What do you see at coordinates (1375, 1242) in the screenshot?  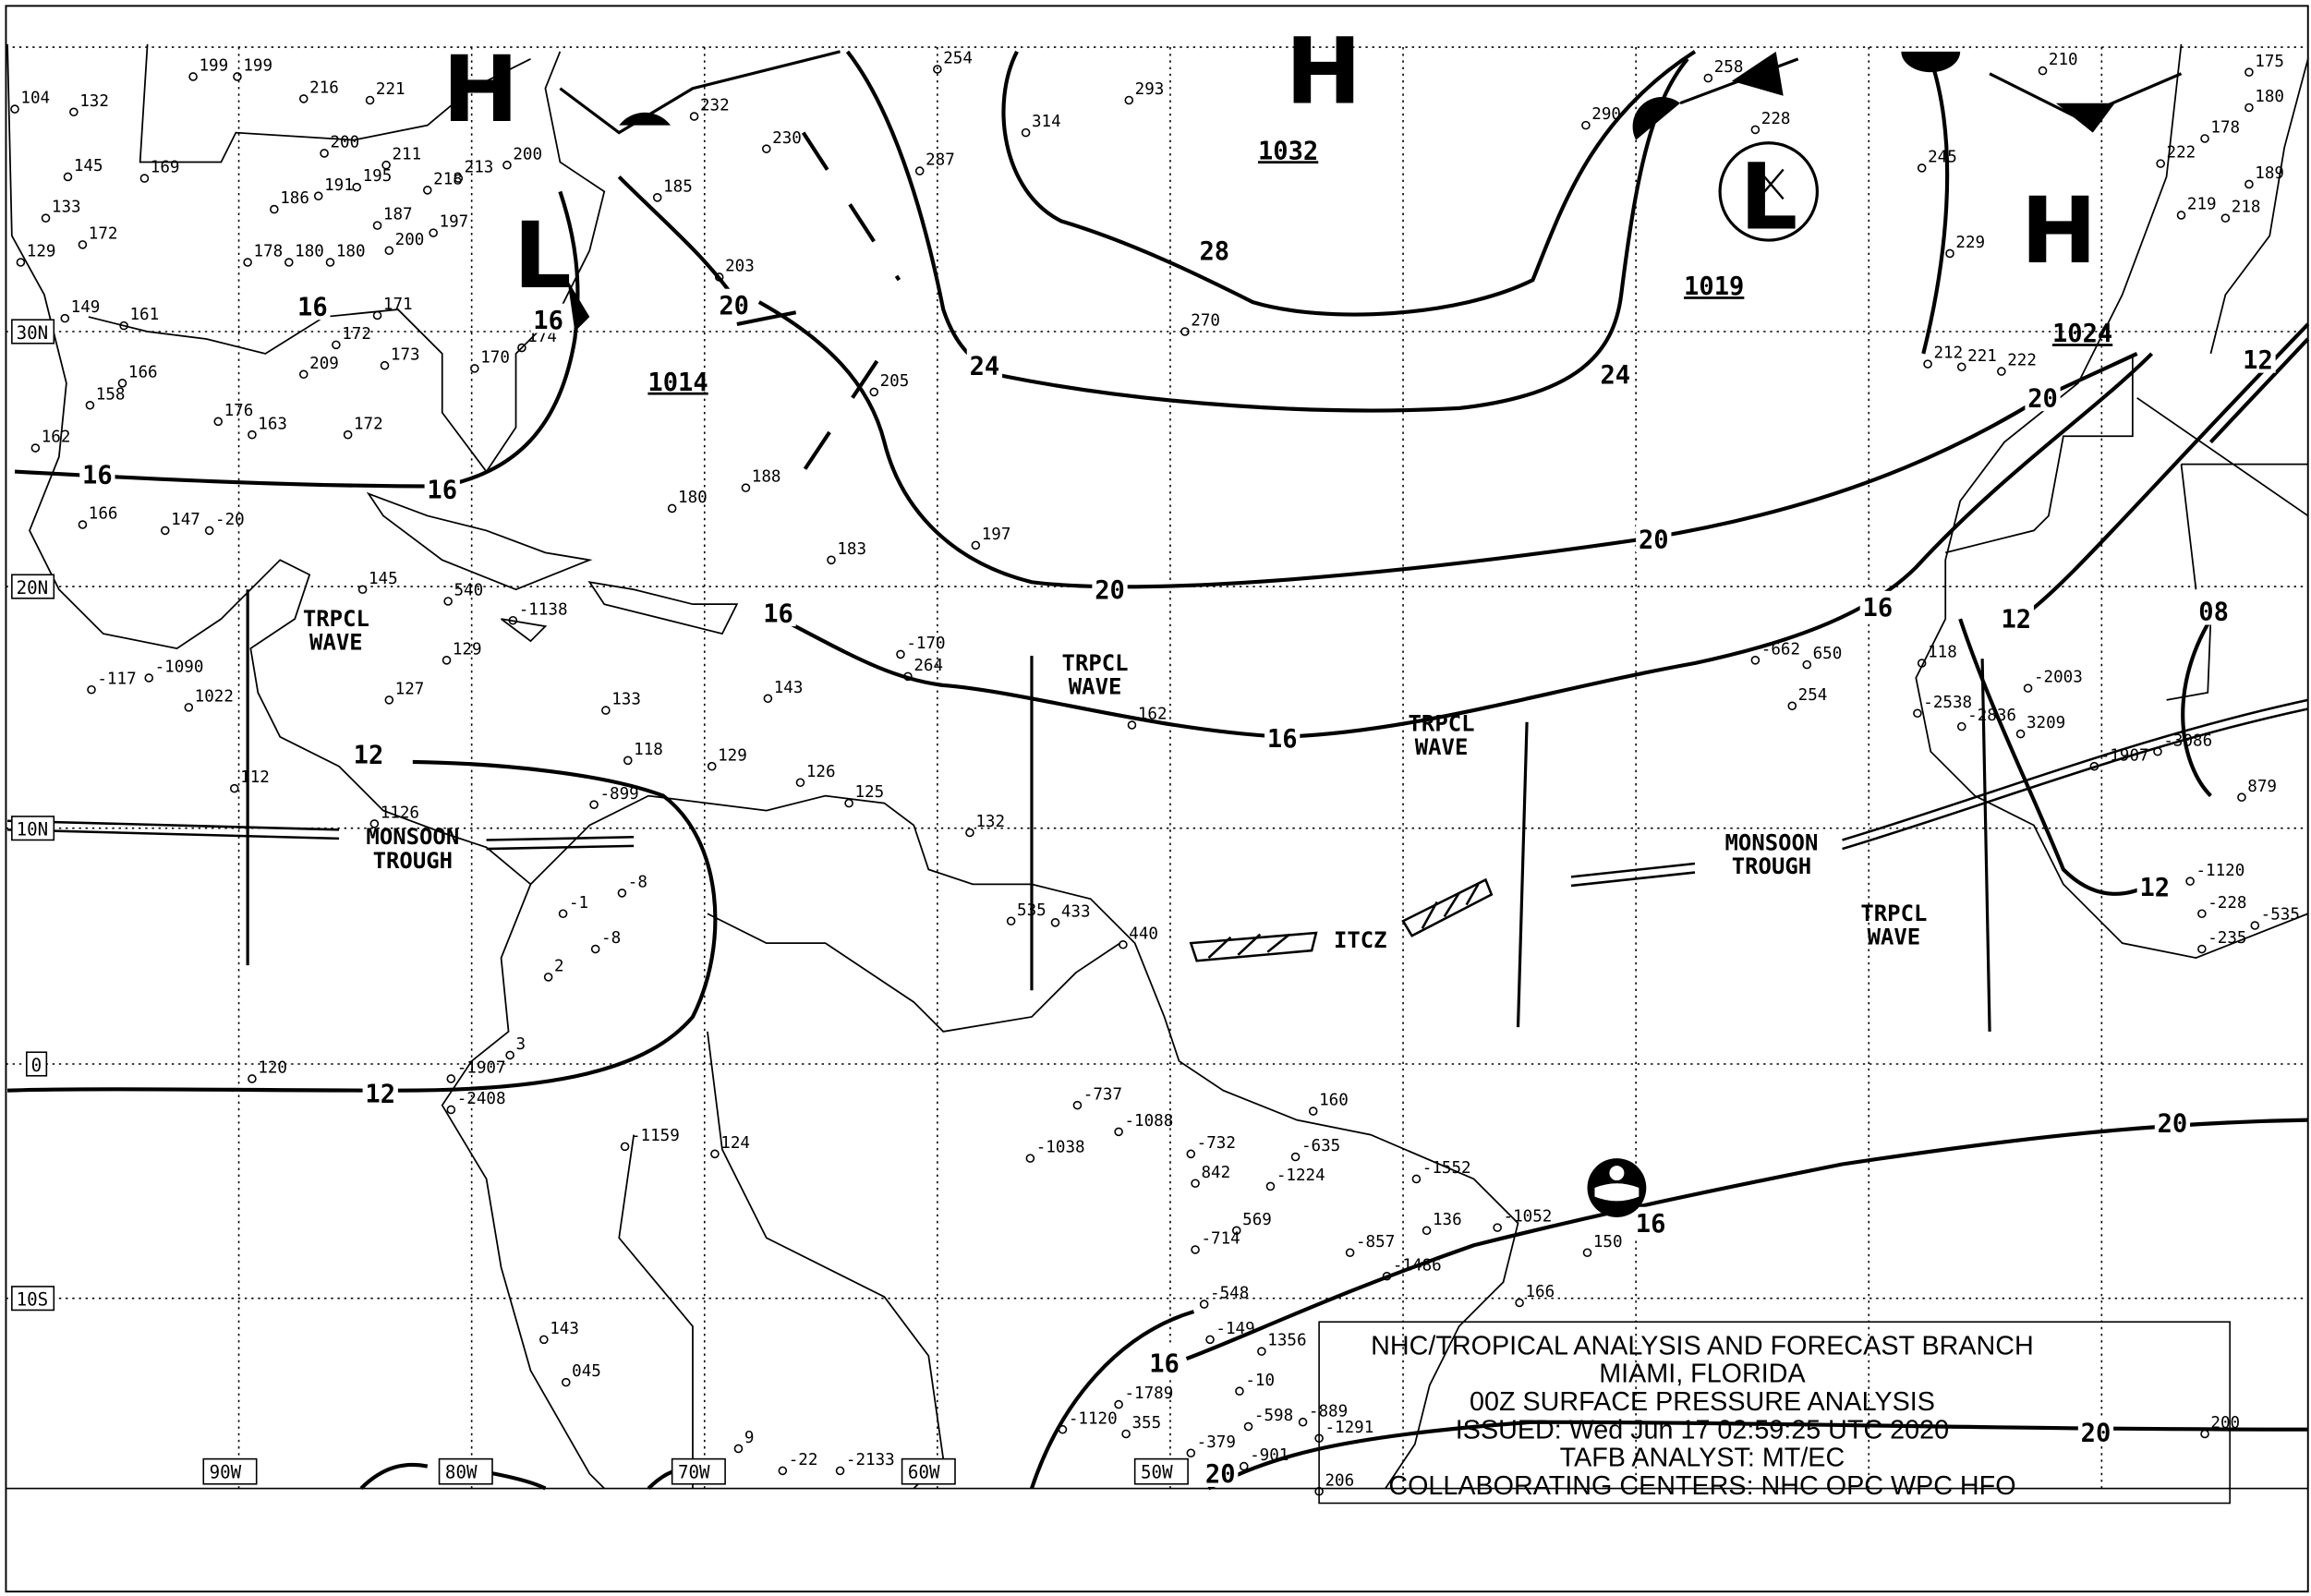 I see `station-pressure: -857` at bounding box center [1375, 1242].